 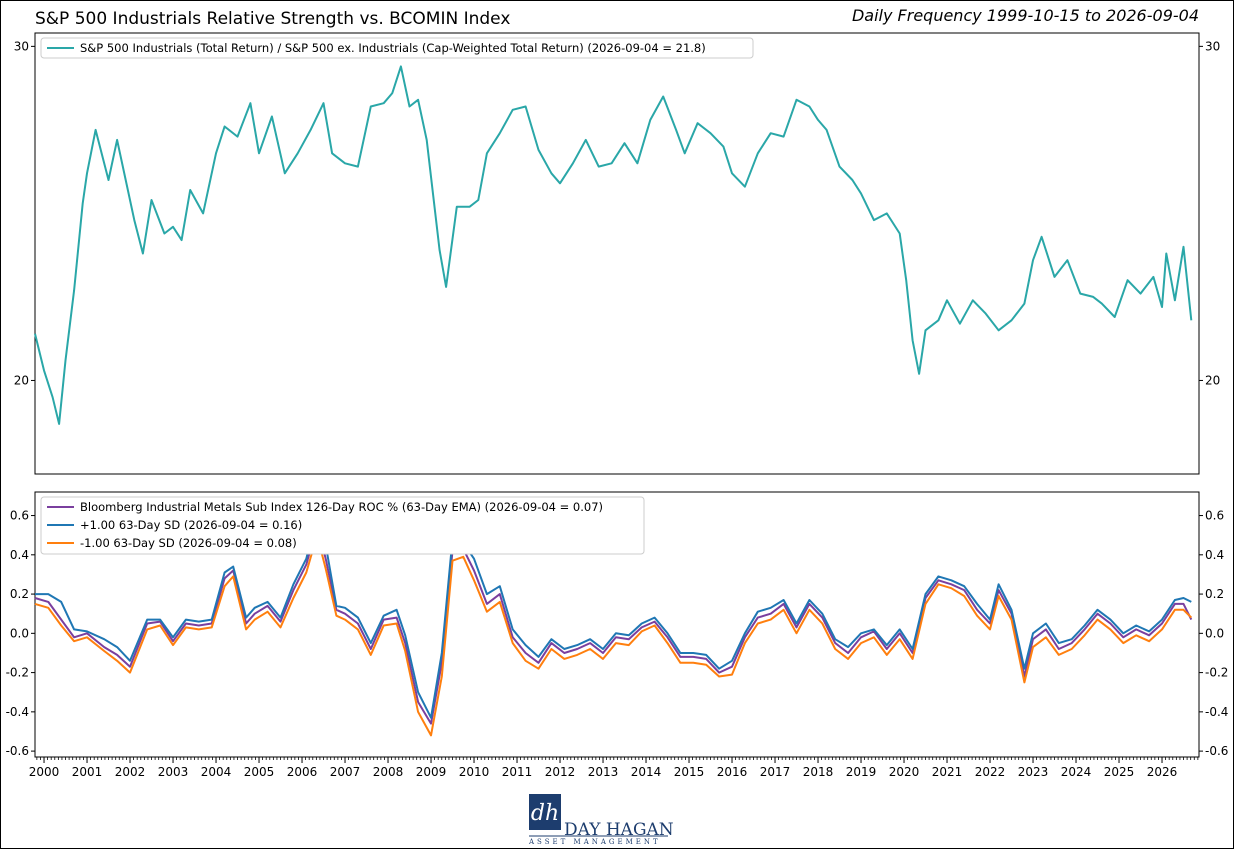 I want to click on bottom-y-tick-label-right: -0.4, so click(x=1216, y=712).